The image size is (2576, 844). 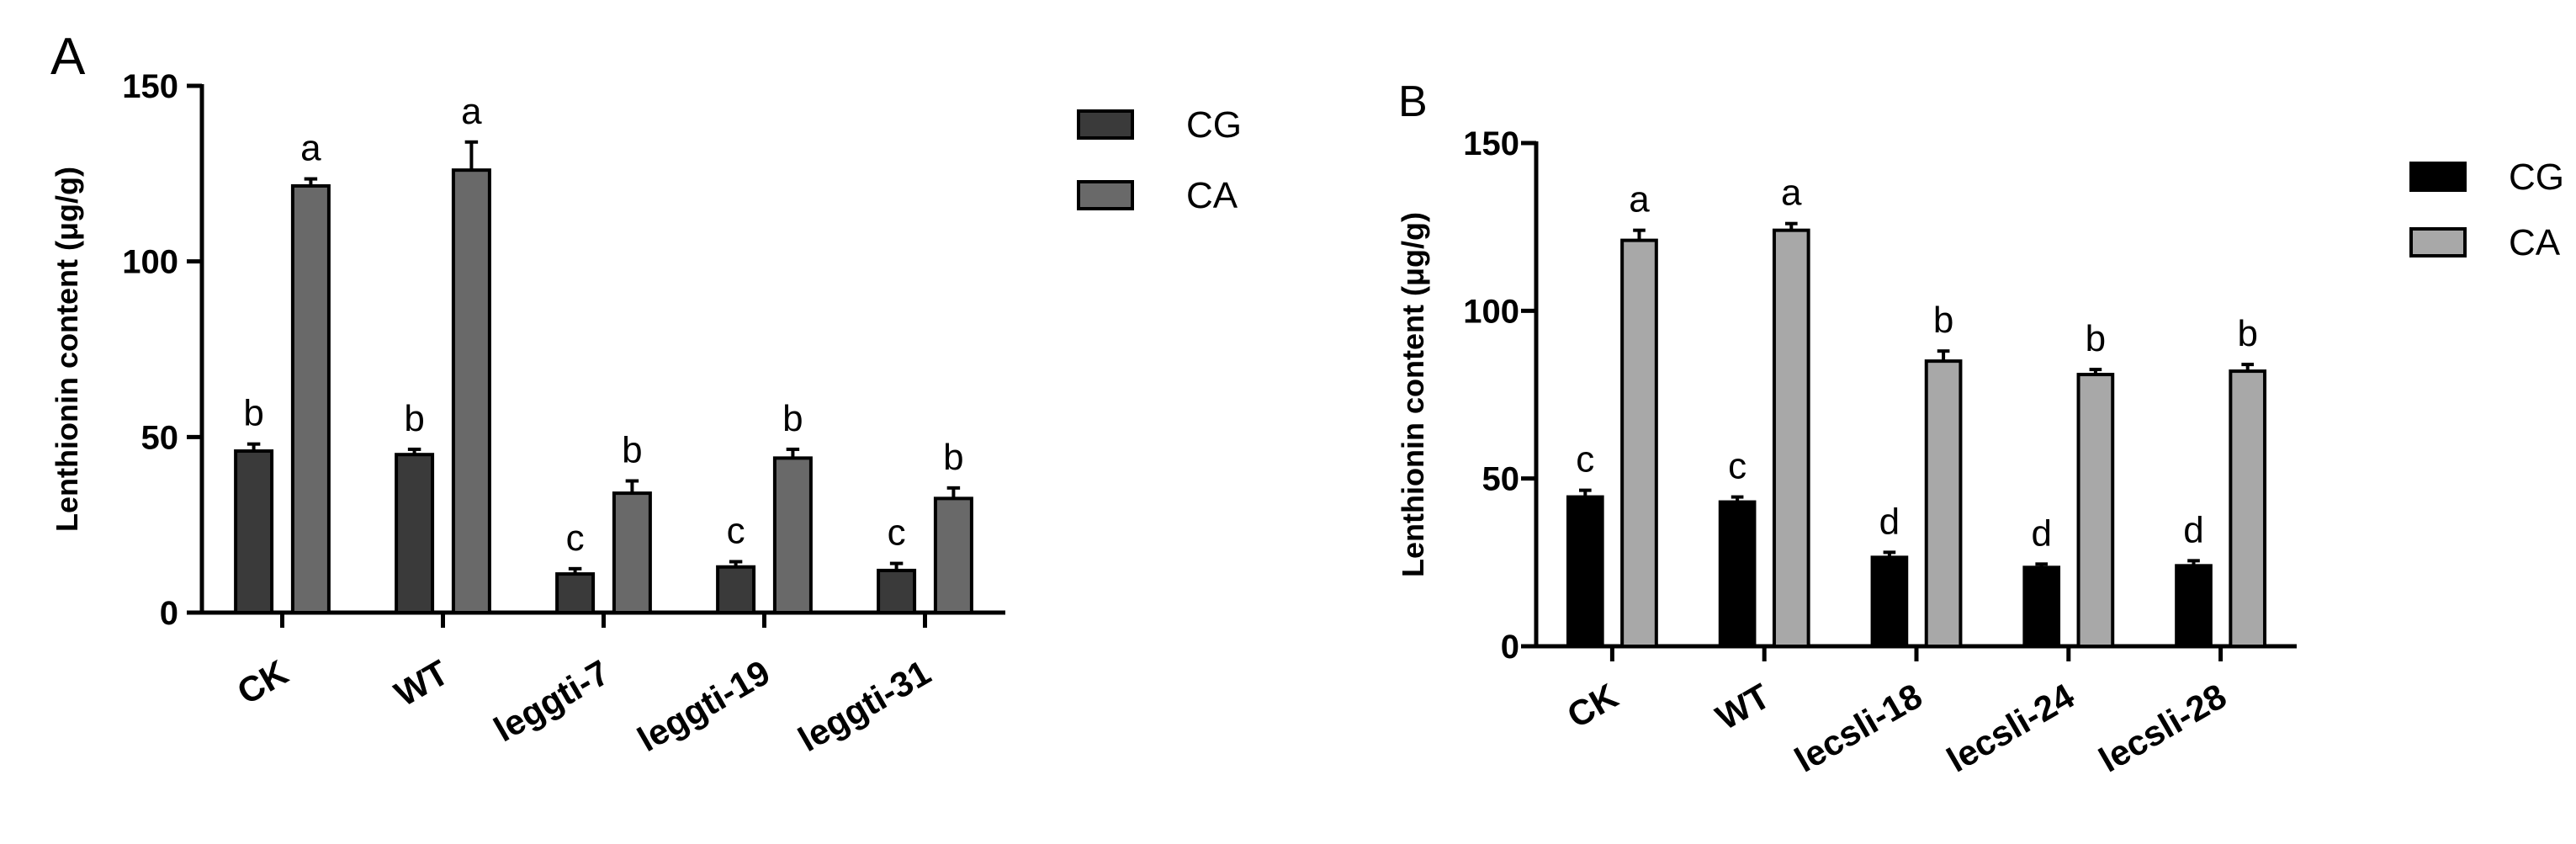 What do you see at coordinates (2162, 728) in the screenshot?
I see `x-tick-label: lecsli-28` at bounding box center [2162, 728].